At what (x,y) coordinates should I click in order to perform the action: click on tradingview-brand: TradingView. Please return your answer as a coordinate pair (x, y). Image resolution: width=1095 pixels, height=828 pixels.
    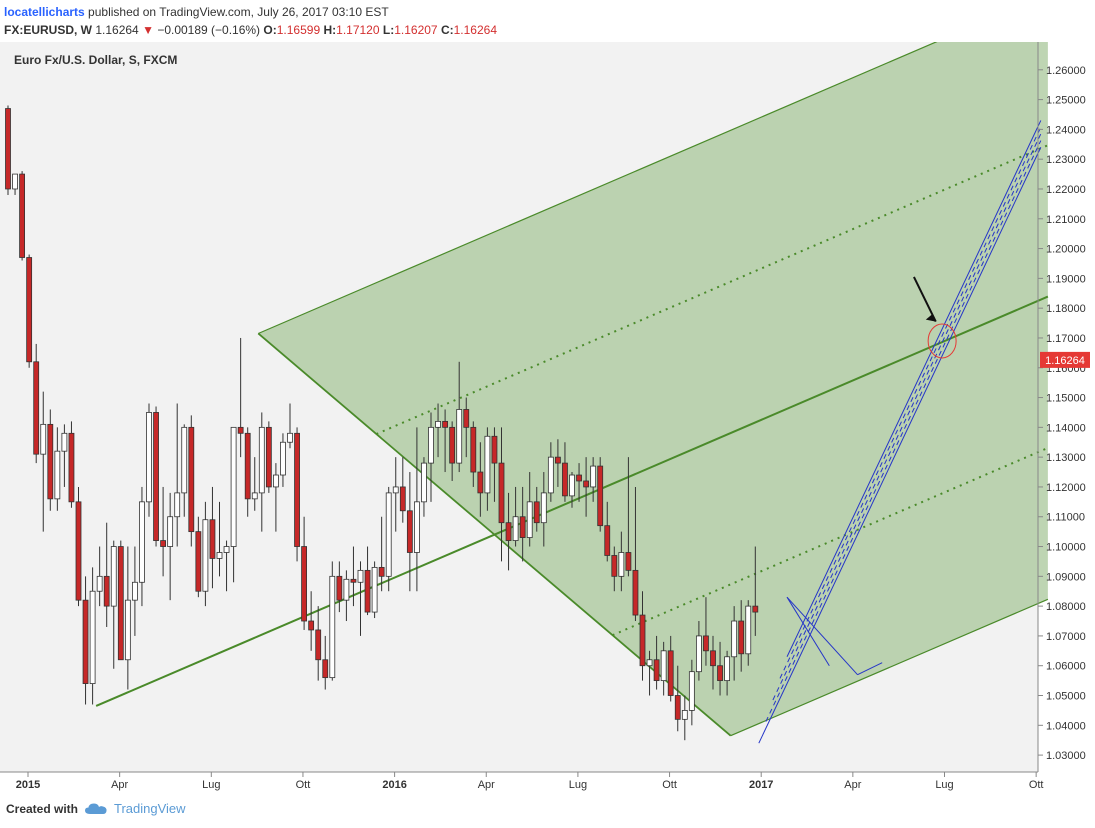
    Looking at the image, I should click on (150, 808).